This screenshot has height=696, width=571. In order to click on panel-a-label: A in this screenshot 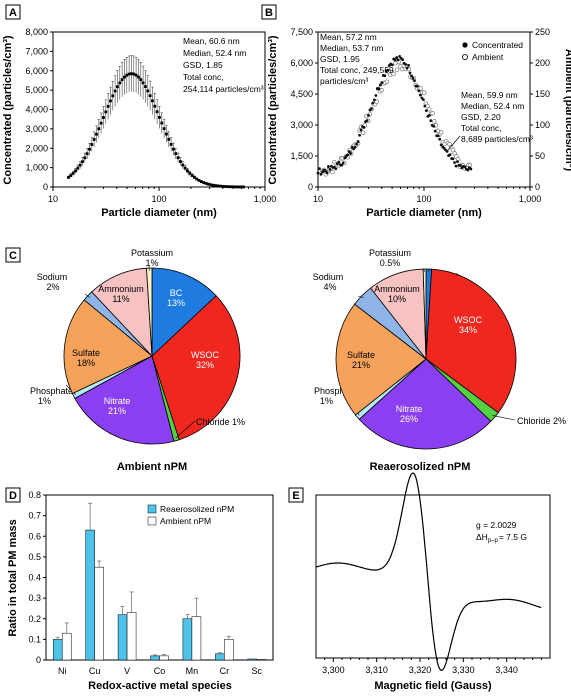, I will do `click(13, 12)`.